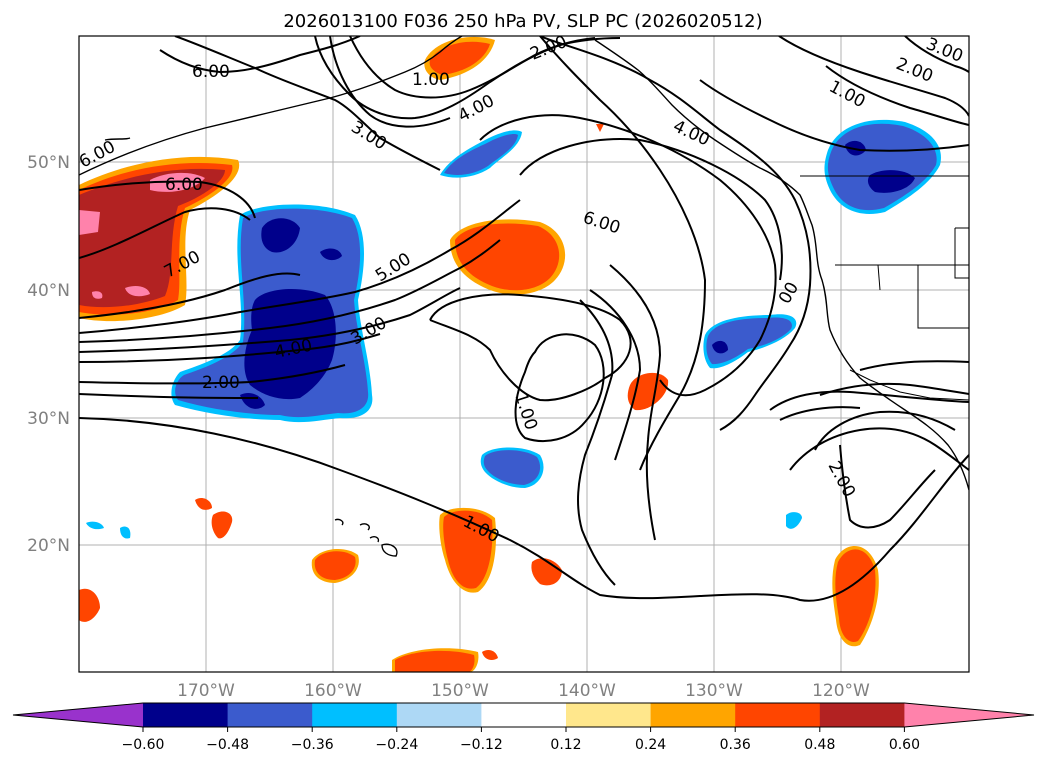 The image size is (1047, 765). Describe the element at coordinates (650, 745) in the screenshot. I see `colorbar-tick-label: 0.24` at that location.